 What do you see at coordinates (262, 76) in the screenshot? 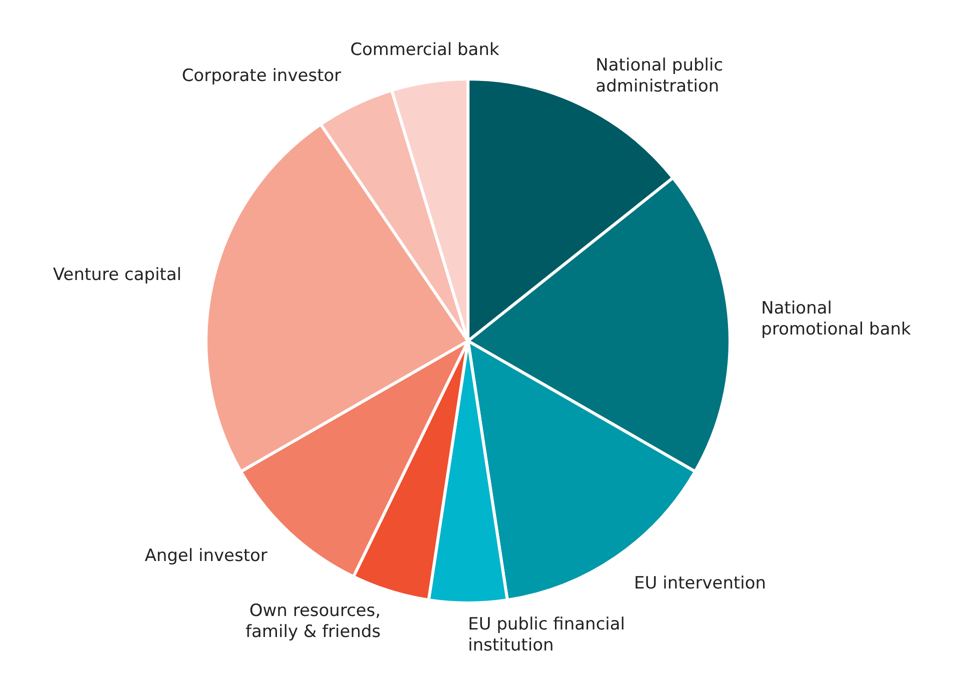
I see `slice-label: Corporate investor` at bounding box center [262, 76].